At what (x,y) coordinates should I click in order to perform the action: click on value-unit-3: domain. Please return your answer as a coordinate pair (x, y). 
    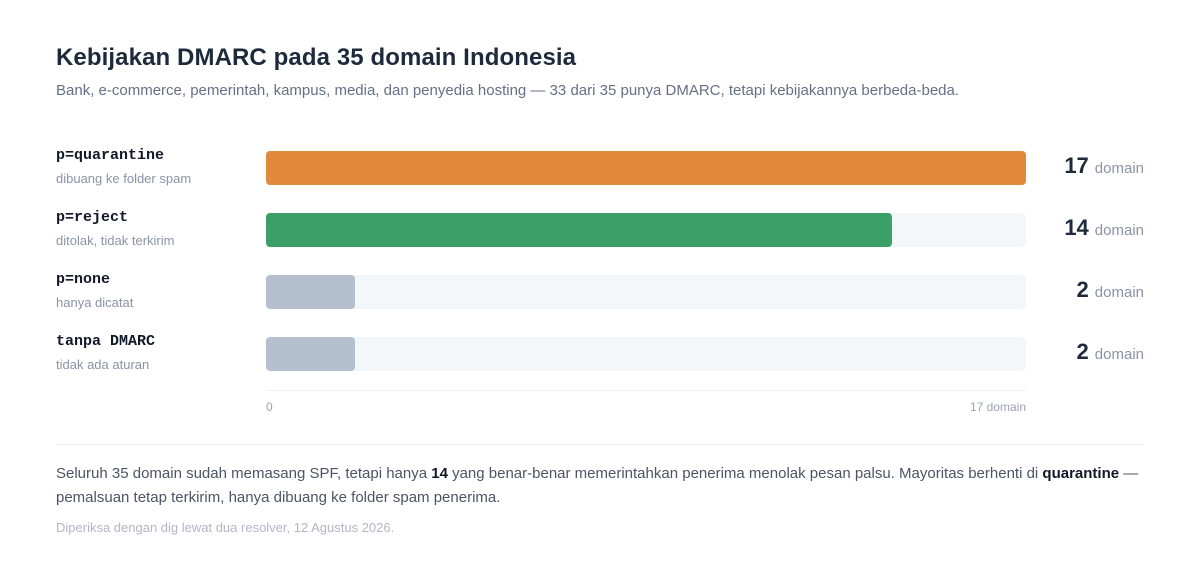
    Looking at the image, I should click on (1119, 354).